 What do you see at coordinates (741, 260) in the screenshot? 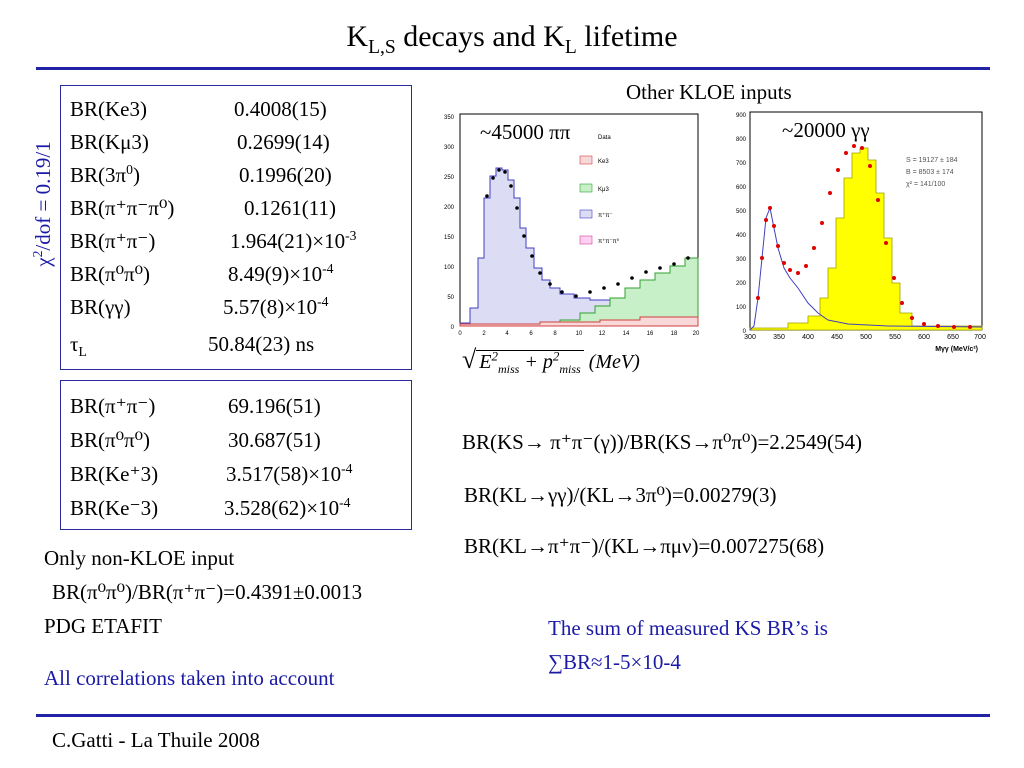
I see `y-tick: 300` at bounding box center [741, 260].